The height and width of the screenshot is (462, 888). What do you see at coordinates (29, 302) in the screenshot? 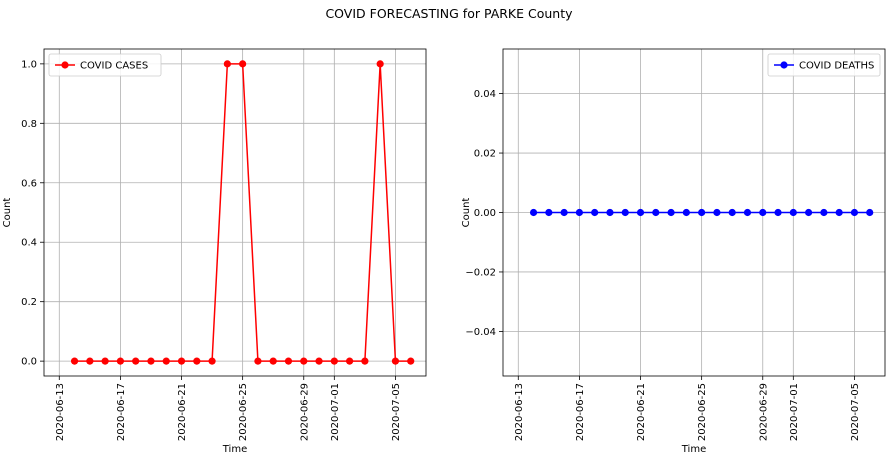
I see `y-tick-label: 0.2` at bounding box center [29, 302].